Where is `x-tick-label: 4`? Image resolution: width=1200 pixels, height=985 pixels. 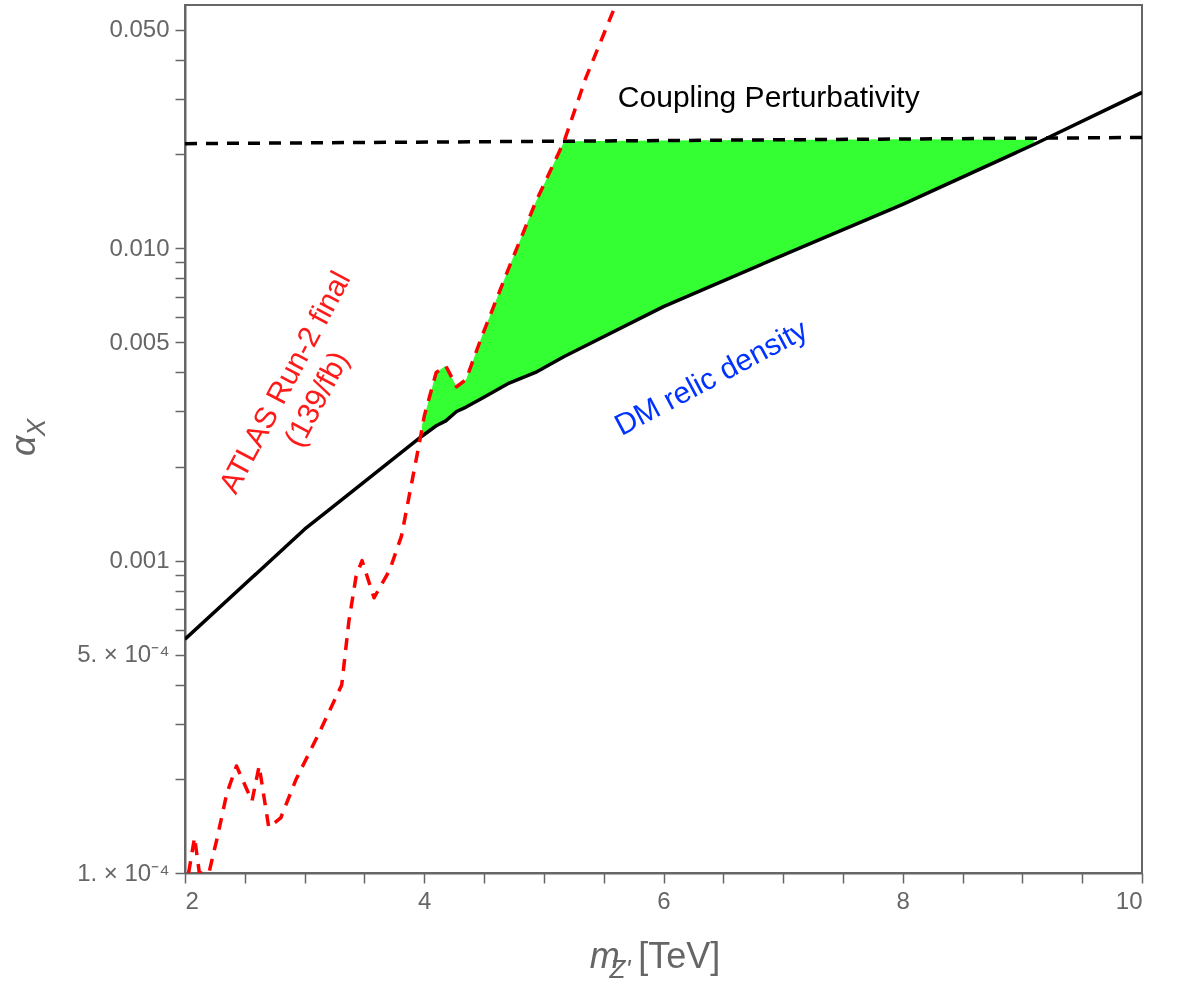 x-tick-label: 4 is located at coordinates (425, 900).